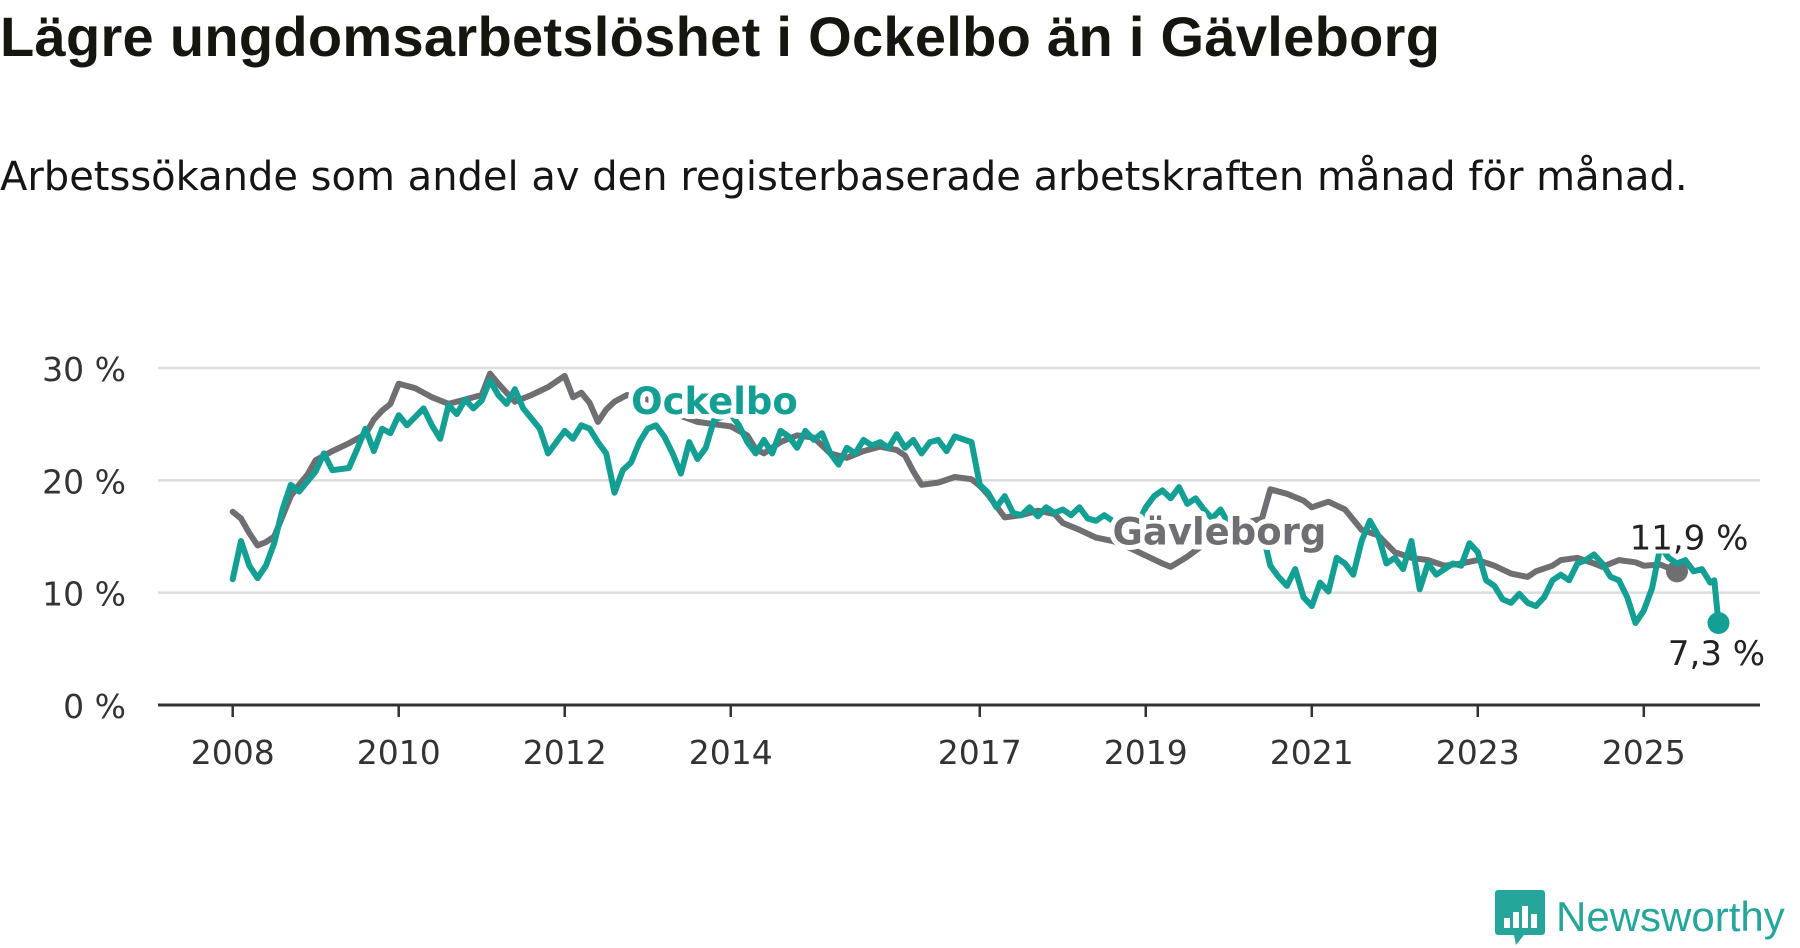 This screenshot has height=948, width=1800. Describe the element at coordinates (1478, 752) in the screenshot. I see `x-tick-label: 2023` at that location.